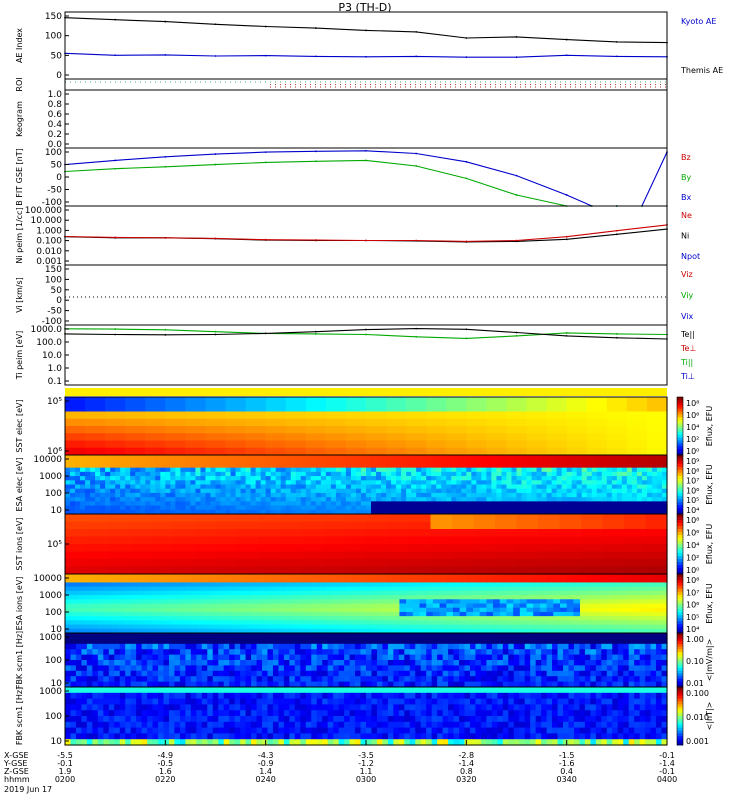 This screenshot has width=750, height=804. What do you see at coordinates (59, 301) in the screenshot?
I see `y-tick-label: 0` at bounding box center [59, 301].